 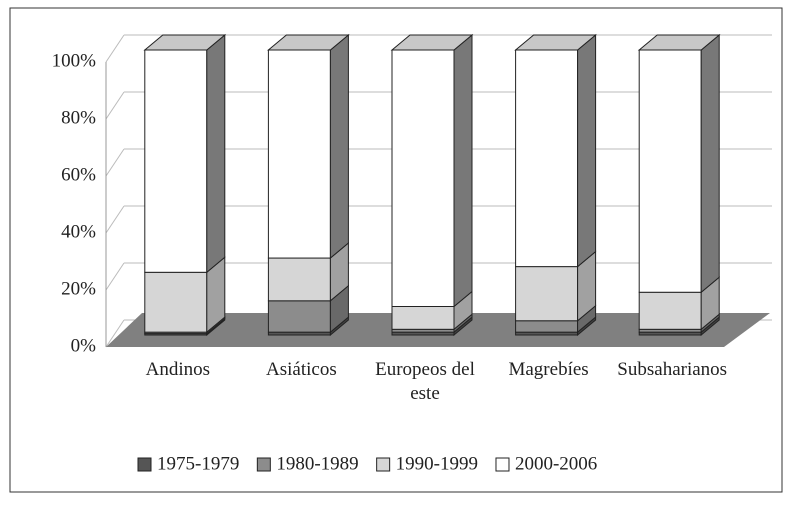 I want to click on x-tick-label: Subsaharianos, so click(x=672, y=369).